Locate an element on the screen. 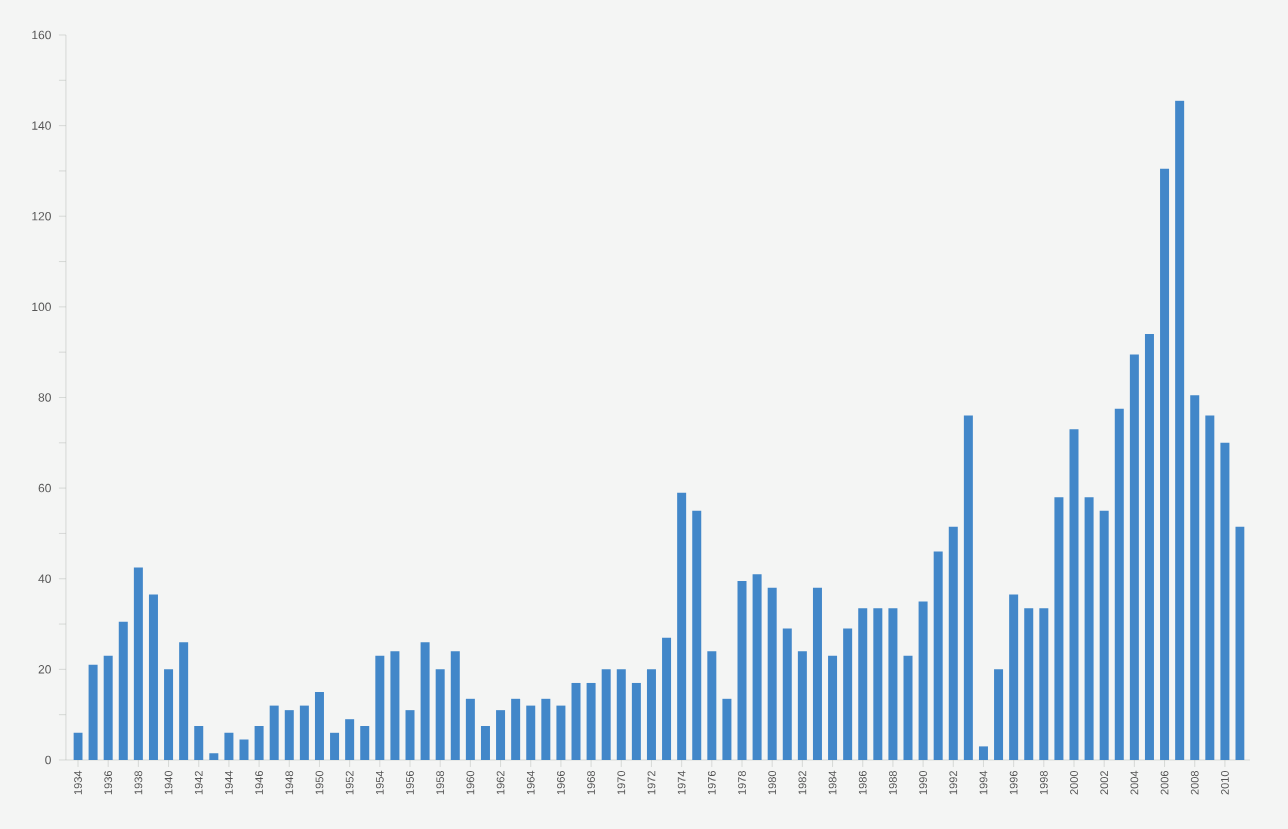  x-tick-label: 1948 is located at coordinates (289, 783).